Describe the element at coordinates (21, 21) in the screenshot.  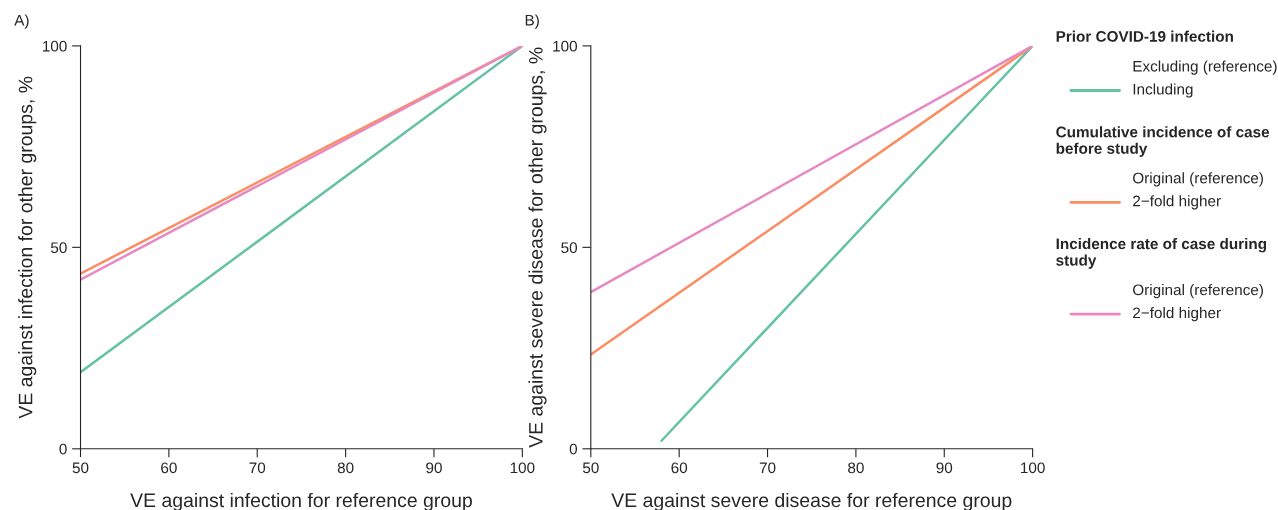
I see `chart-title: A)` at that location.